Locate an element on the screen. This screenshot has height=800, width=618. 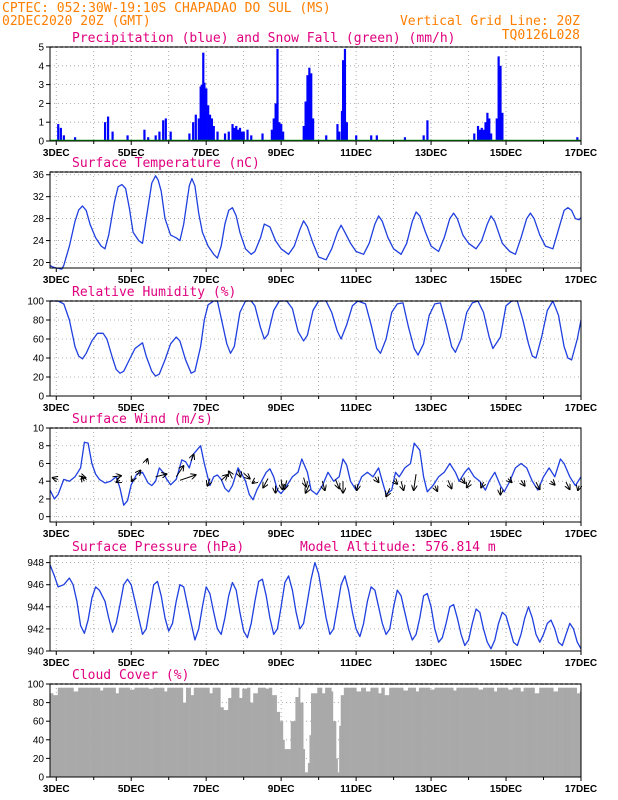
temperature-xtick-label: 15DEC is located at coordinates (506, 280).